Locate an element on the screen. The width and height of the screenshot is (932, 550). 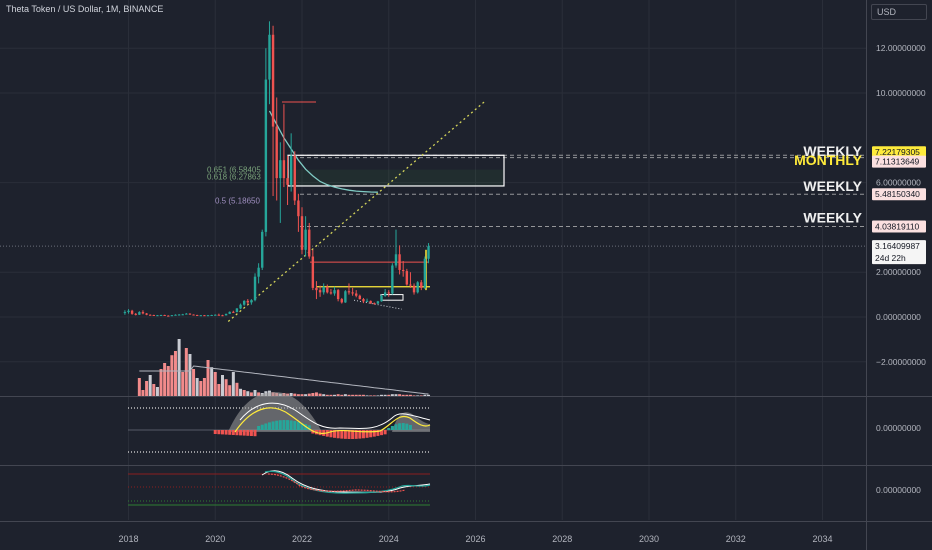
currency-button: USD is located at coordinates (899, 12).